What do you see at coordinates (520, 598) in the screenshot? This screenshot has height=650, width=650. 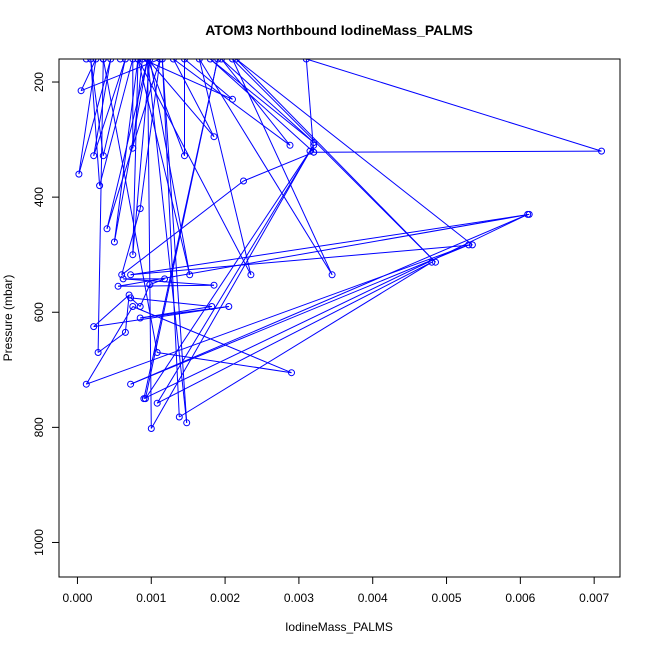 I see `x-tick-label: 0.006` at bounding box center [520, 598].